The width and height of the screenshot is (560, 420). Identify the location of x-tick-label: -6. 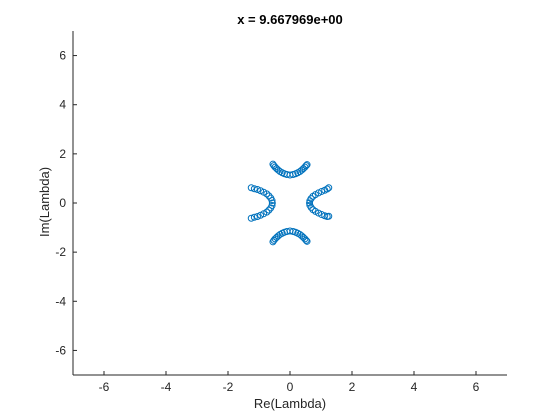
(104, 387).